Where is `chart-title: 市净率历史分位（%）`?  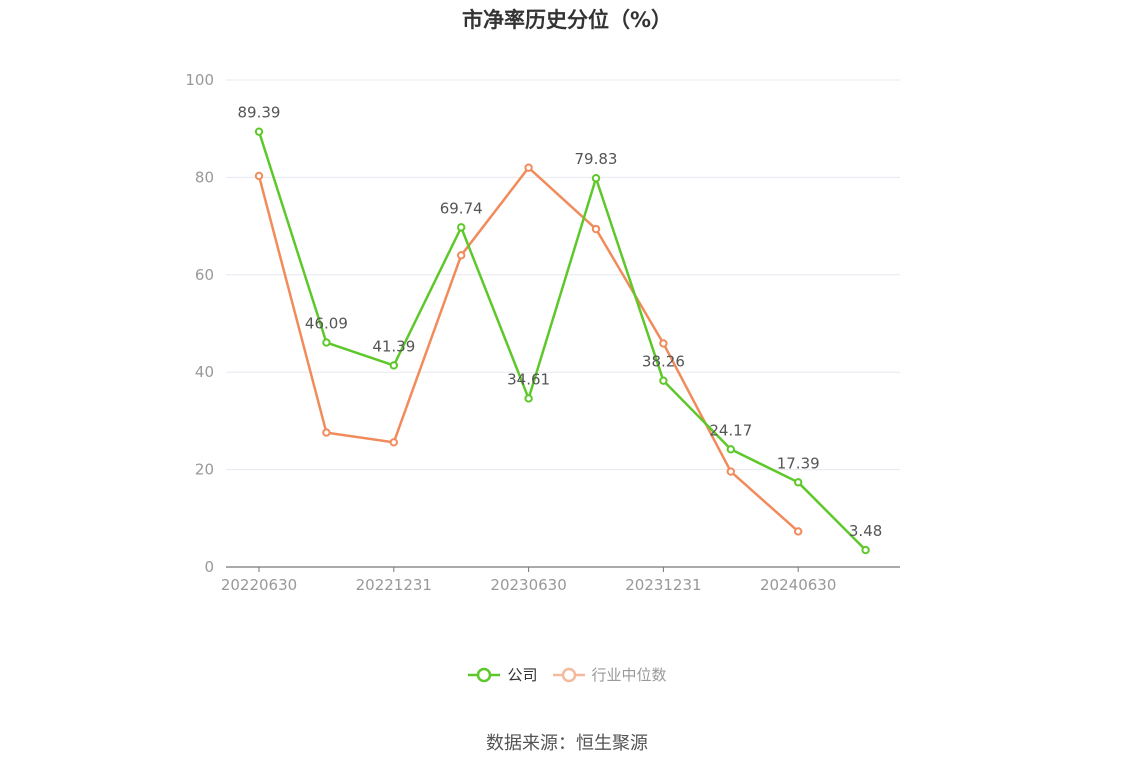
chart-title: 市净率历史分位（%） is located at coordinates (567, 20).